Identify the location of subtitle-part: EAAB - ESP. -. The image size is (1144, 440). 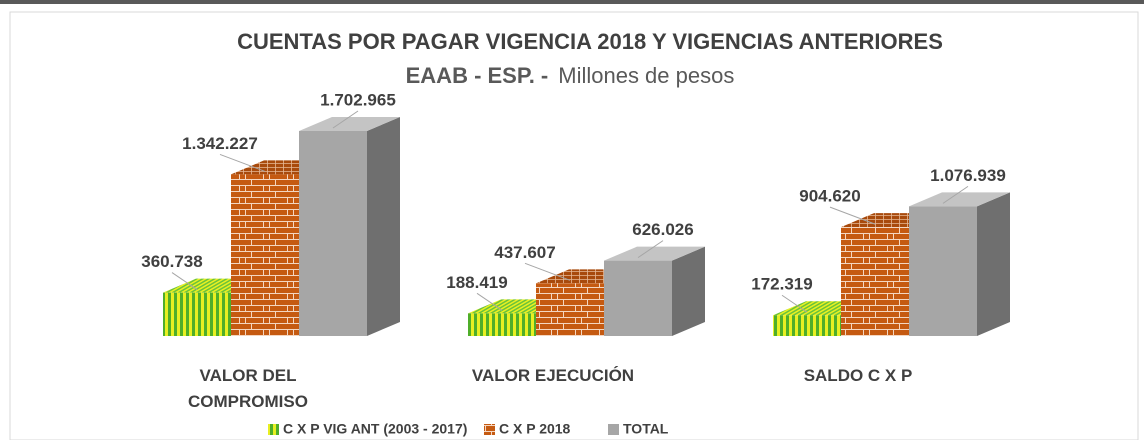
(477, 75).